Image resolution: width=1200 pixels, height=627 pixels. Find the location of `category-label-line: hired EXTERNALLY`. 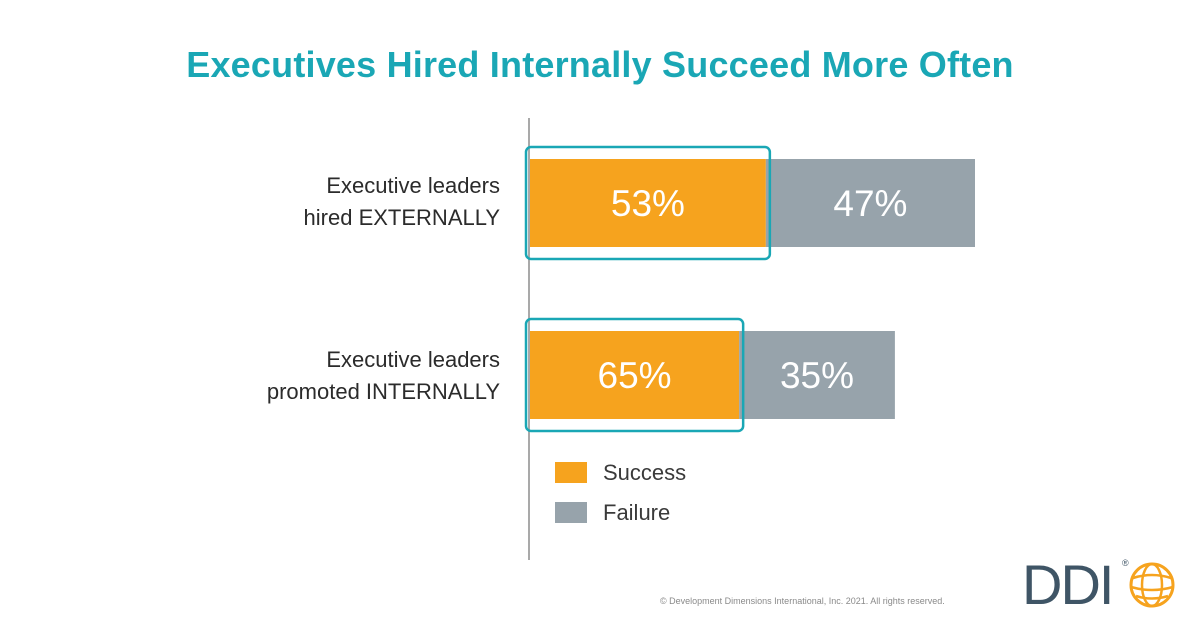

category-label-line: hired EXTERNALLY is located at coordinates (401, 217).